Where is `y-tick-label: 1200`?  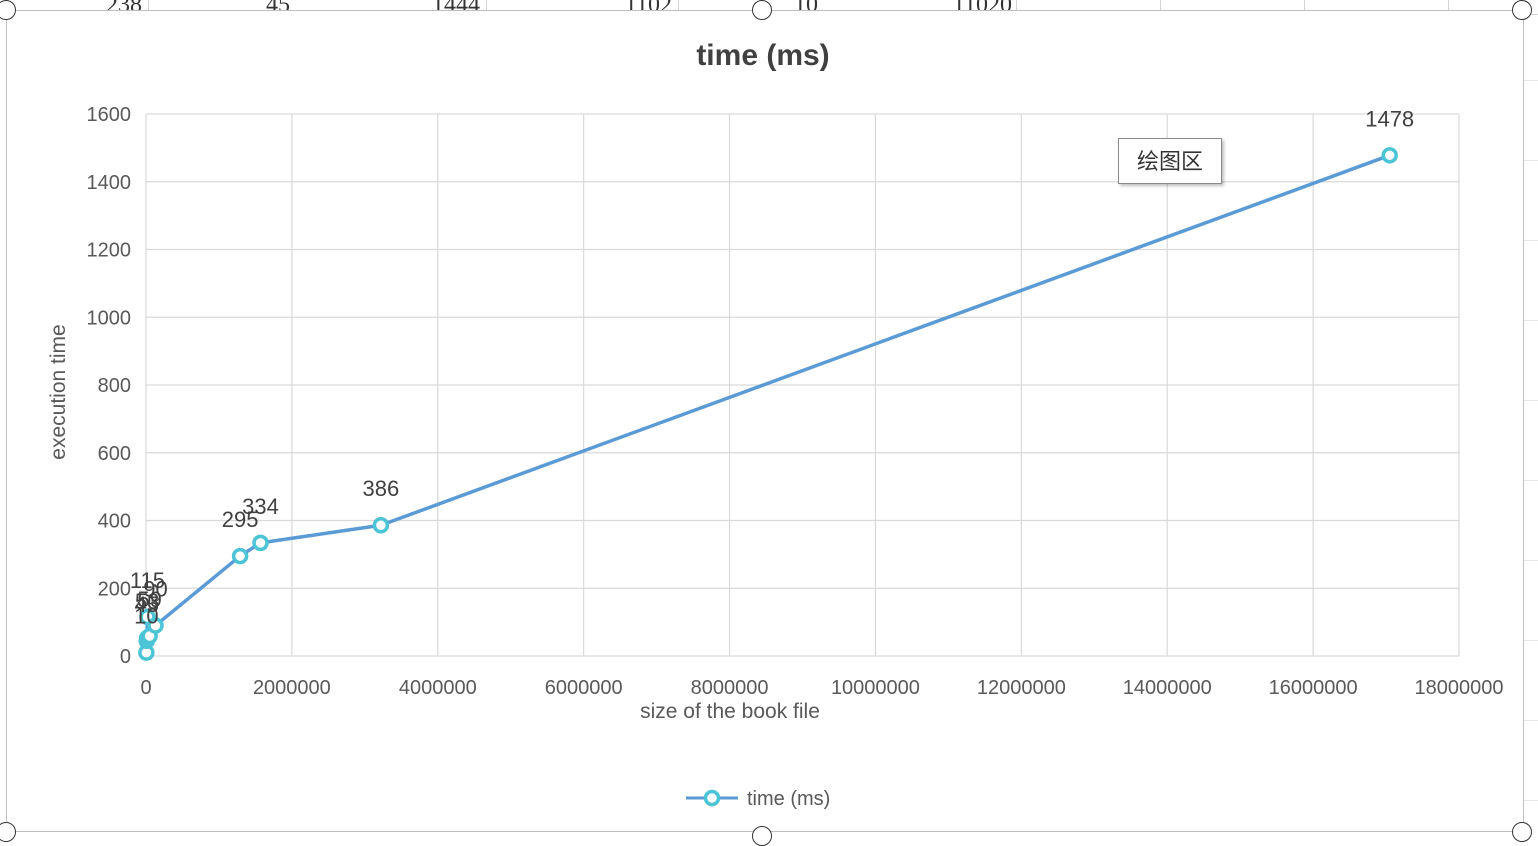
y-tick-label: 1200 is located at coordinates (109, 251).